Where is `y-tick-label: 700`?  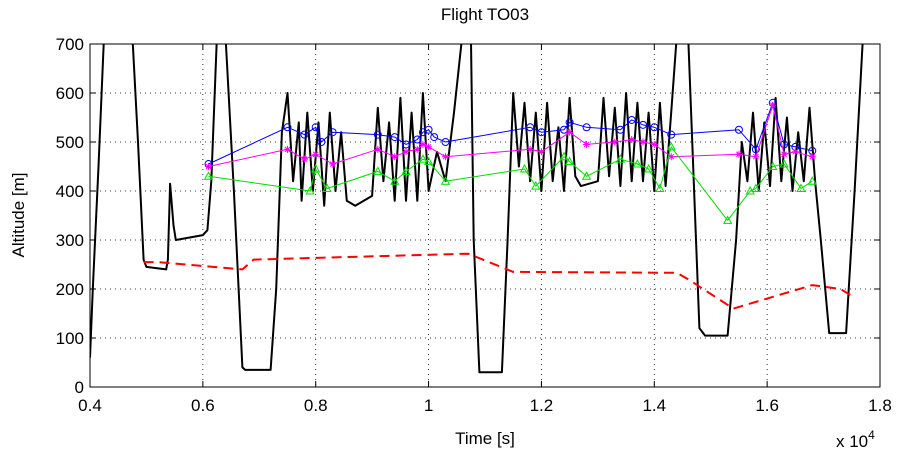 y-tick-label: 700 is located at coordinates (70, 44).